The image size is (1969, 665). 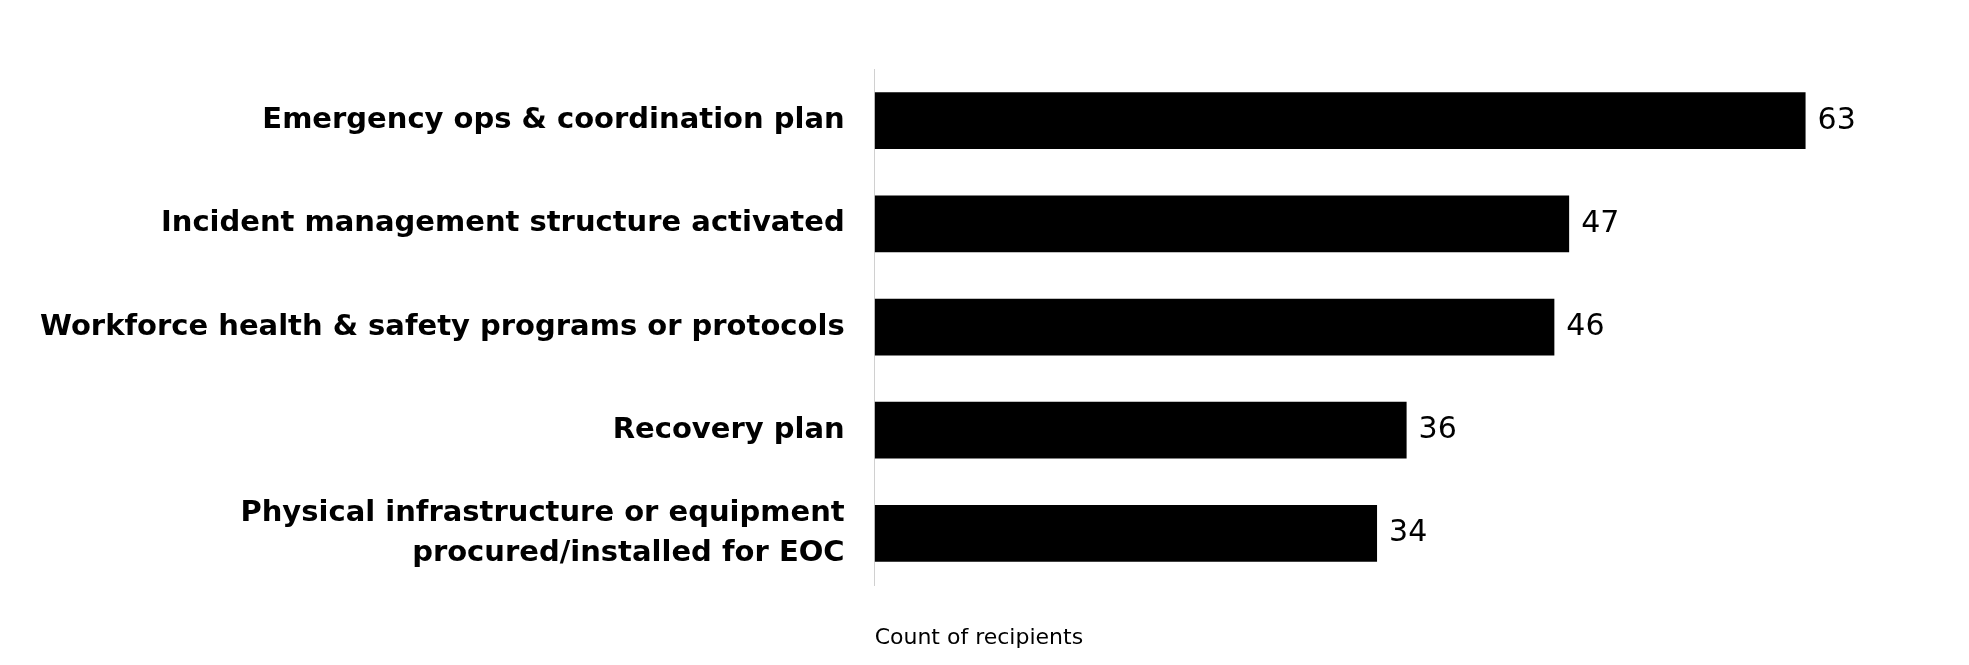 What do you see at coordinates (1836, 118) in the screenshot?
I see `data-label: 63` at bounding box center [1836, 118].